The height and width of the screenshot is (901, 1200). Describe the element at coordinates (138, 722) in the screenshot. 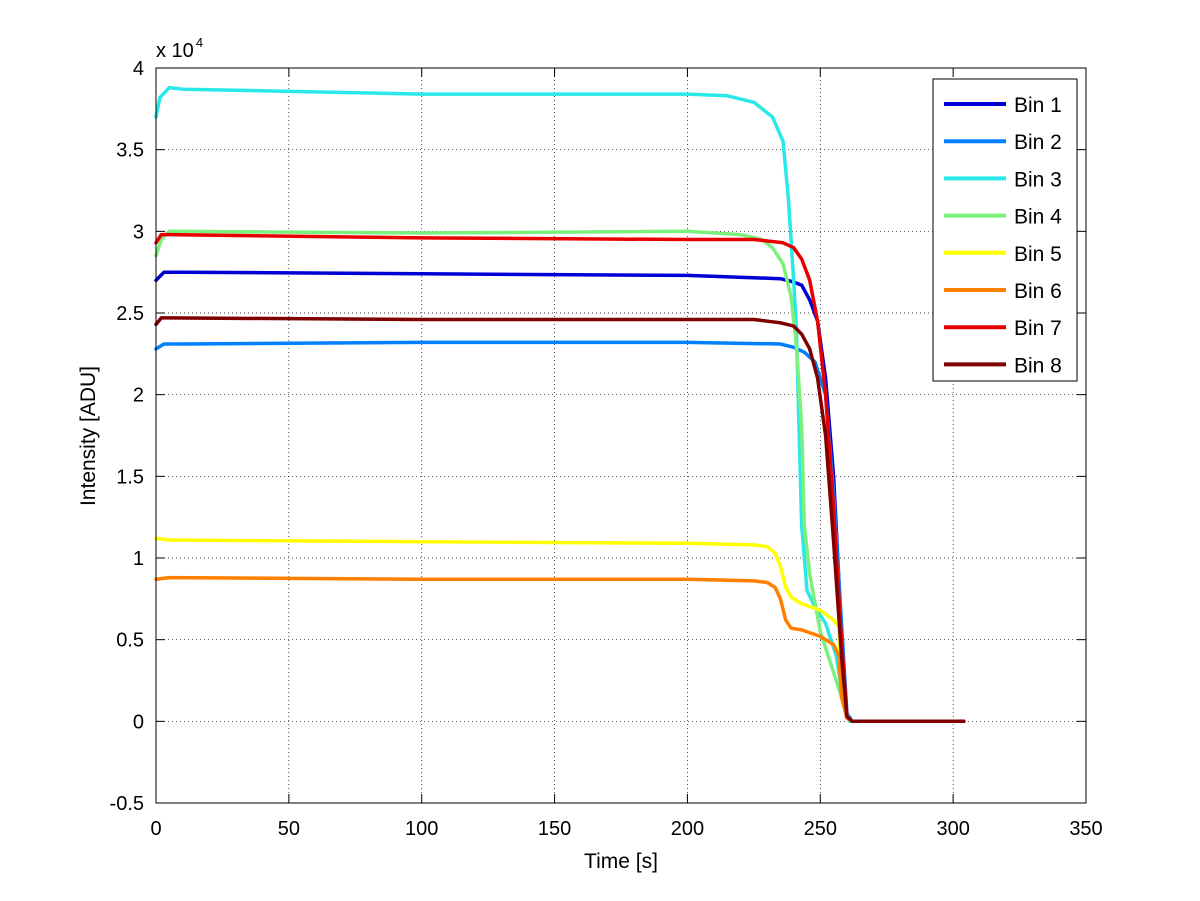

I see `y-tick-label: 0` at that location.